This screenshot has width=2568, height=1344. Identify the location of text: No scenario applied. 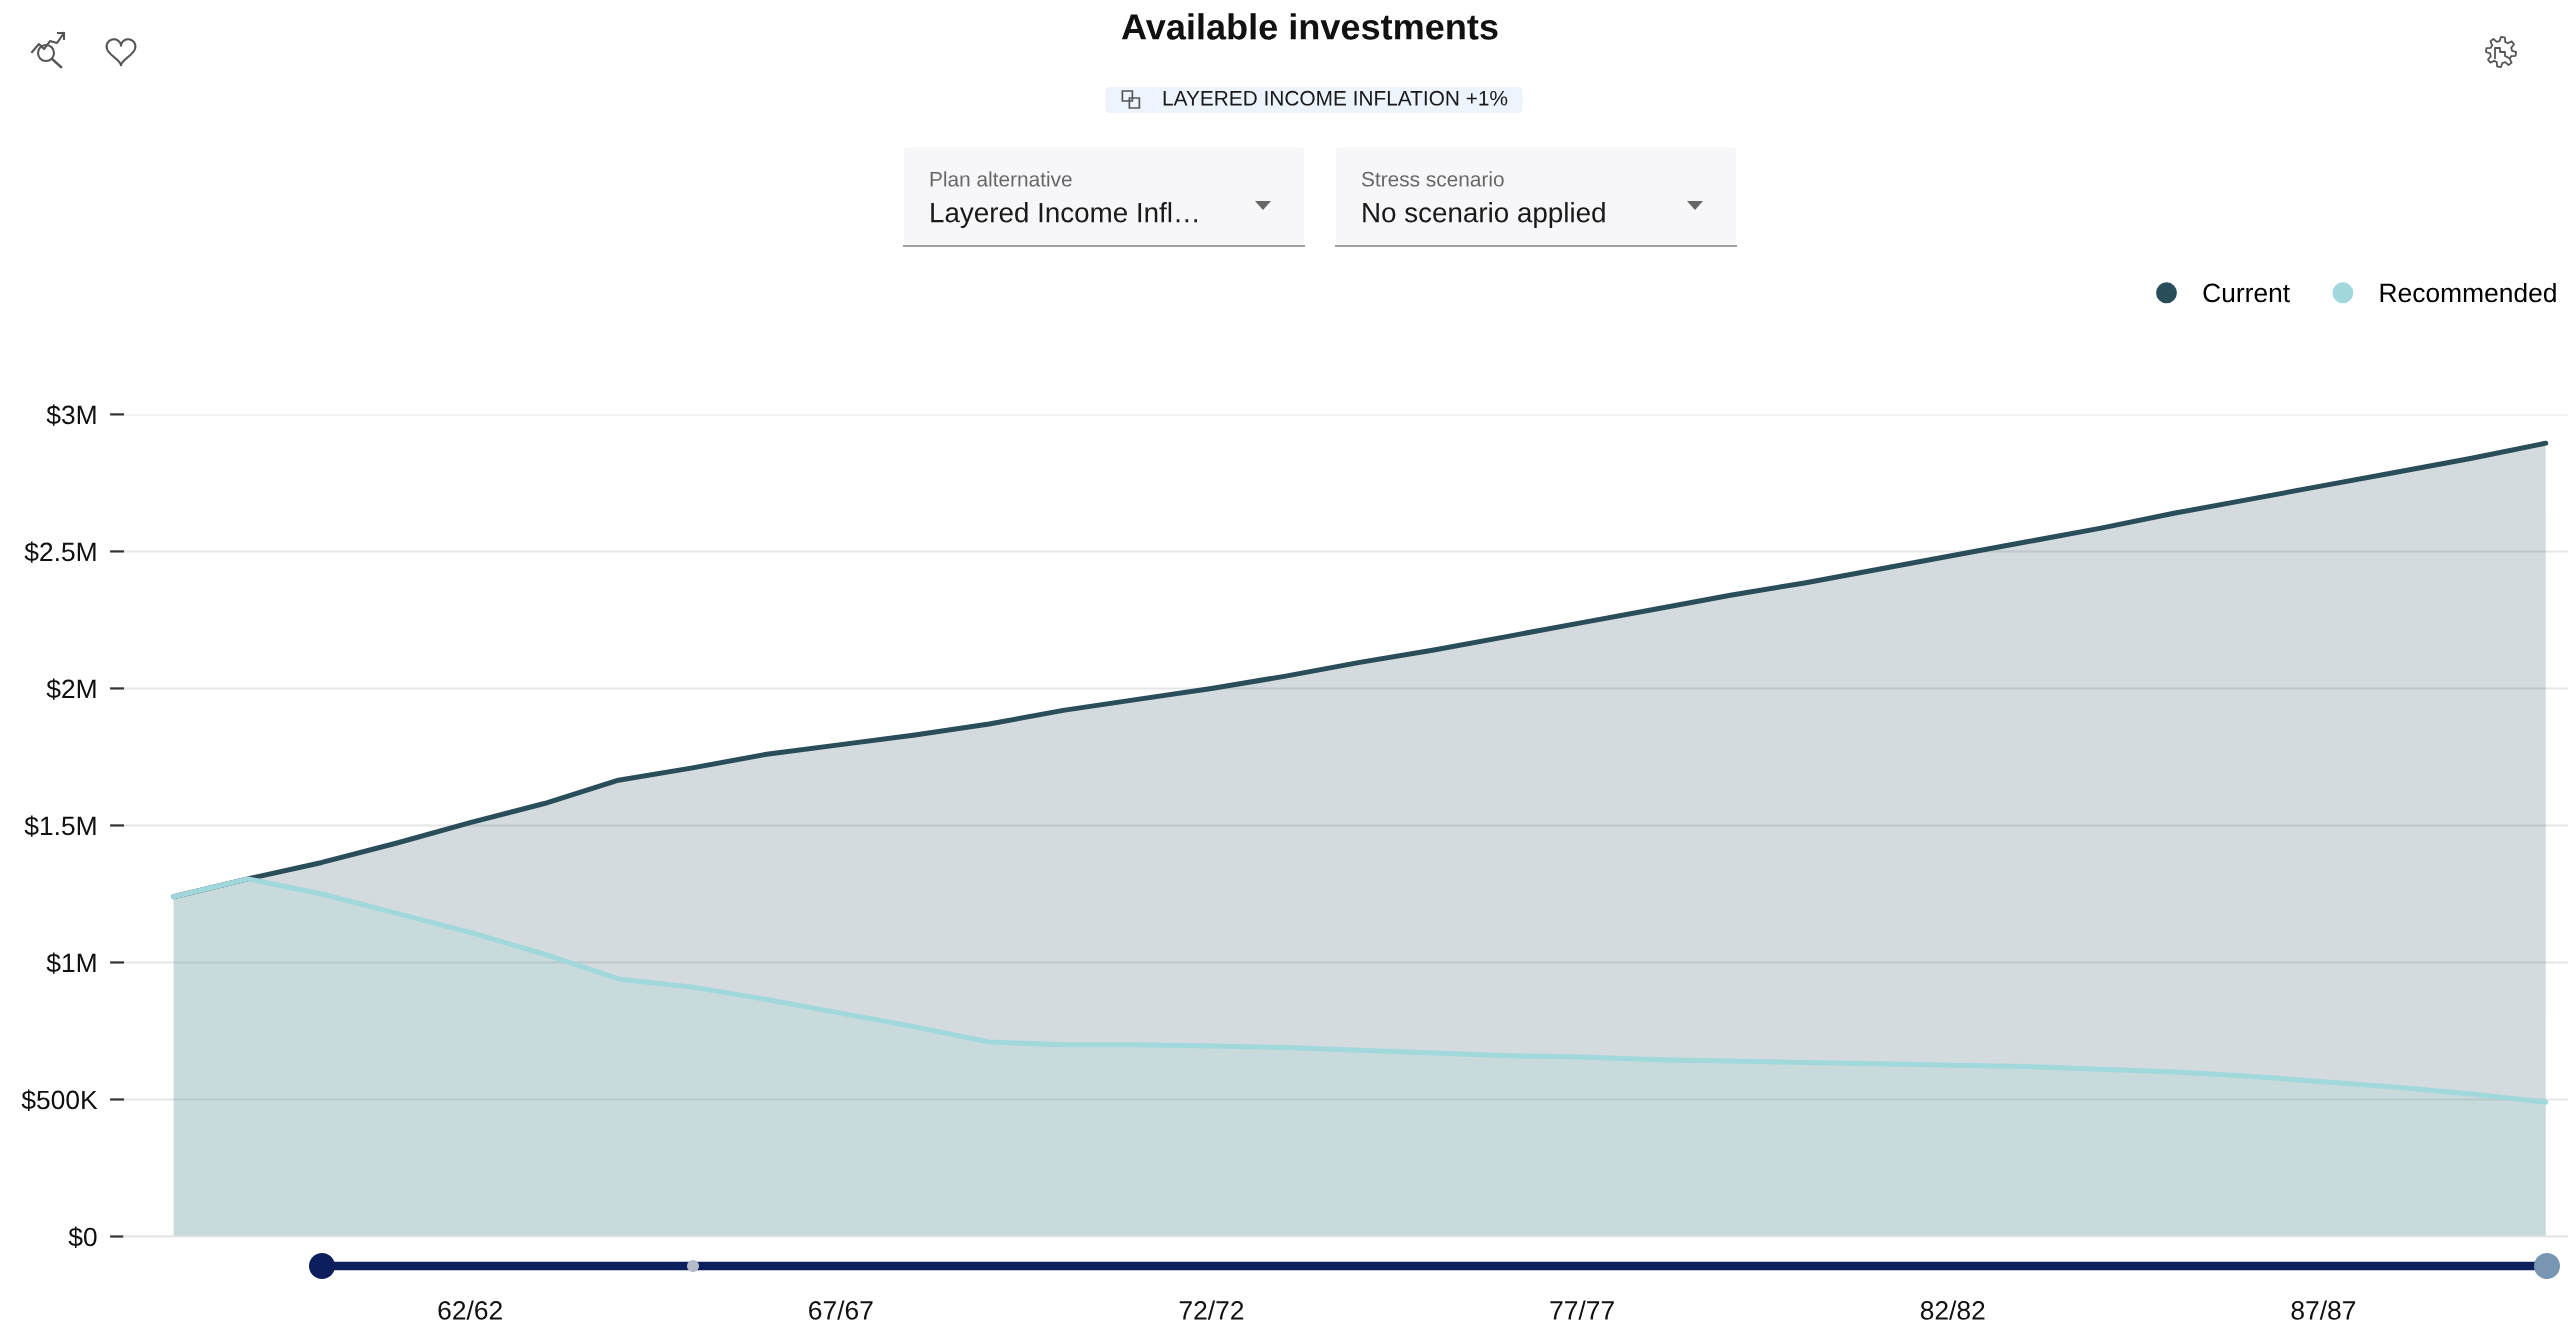
(1484, 215).